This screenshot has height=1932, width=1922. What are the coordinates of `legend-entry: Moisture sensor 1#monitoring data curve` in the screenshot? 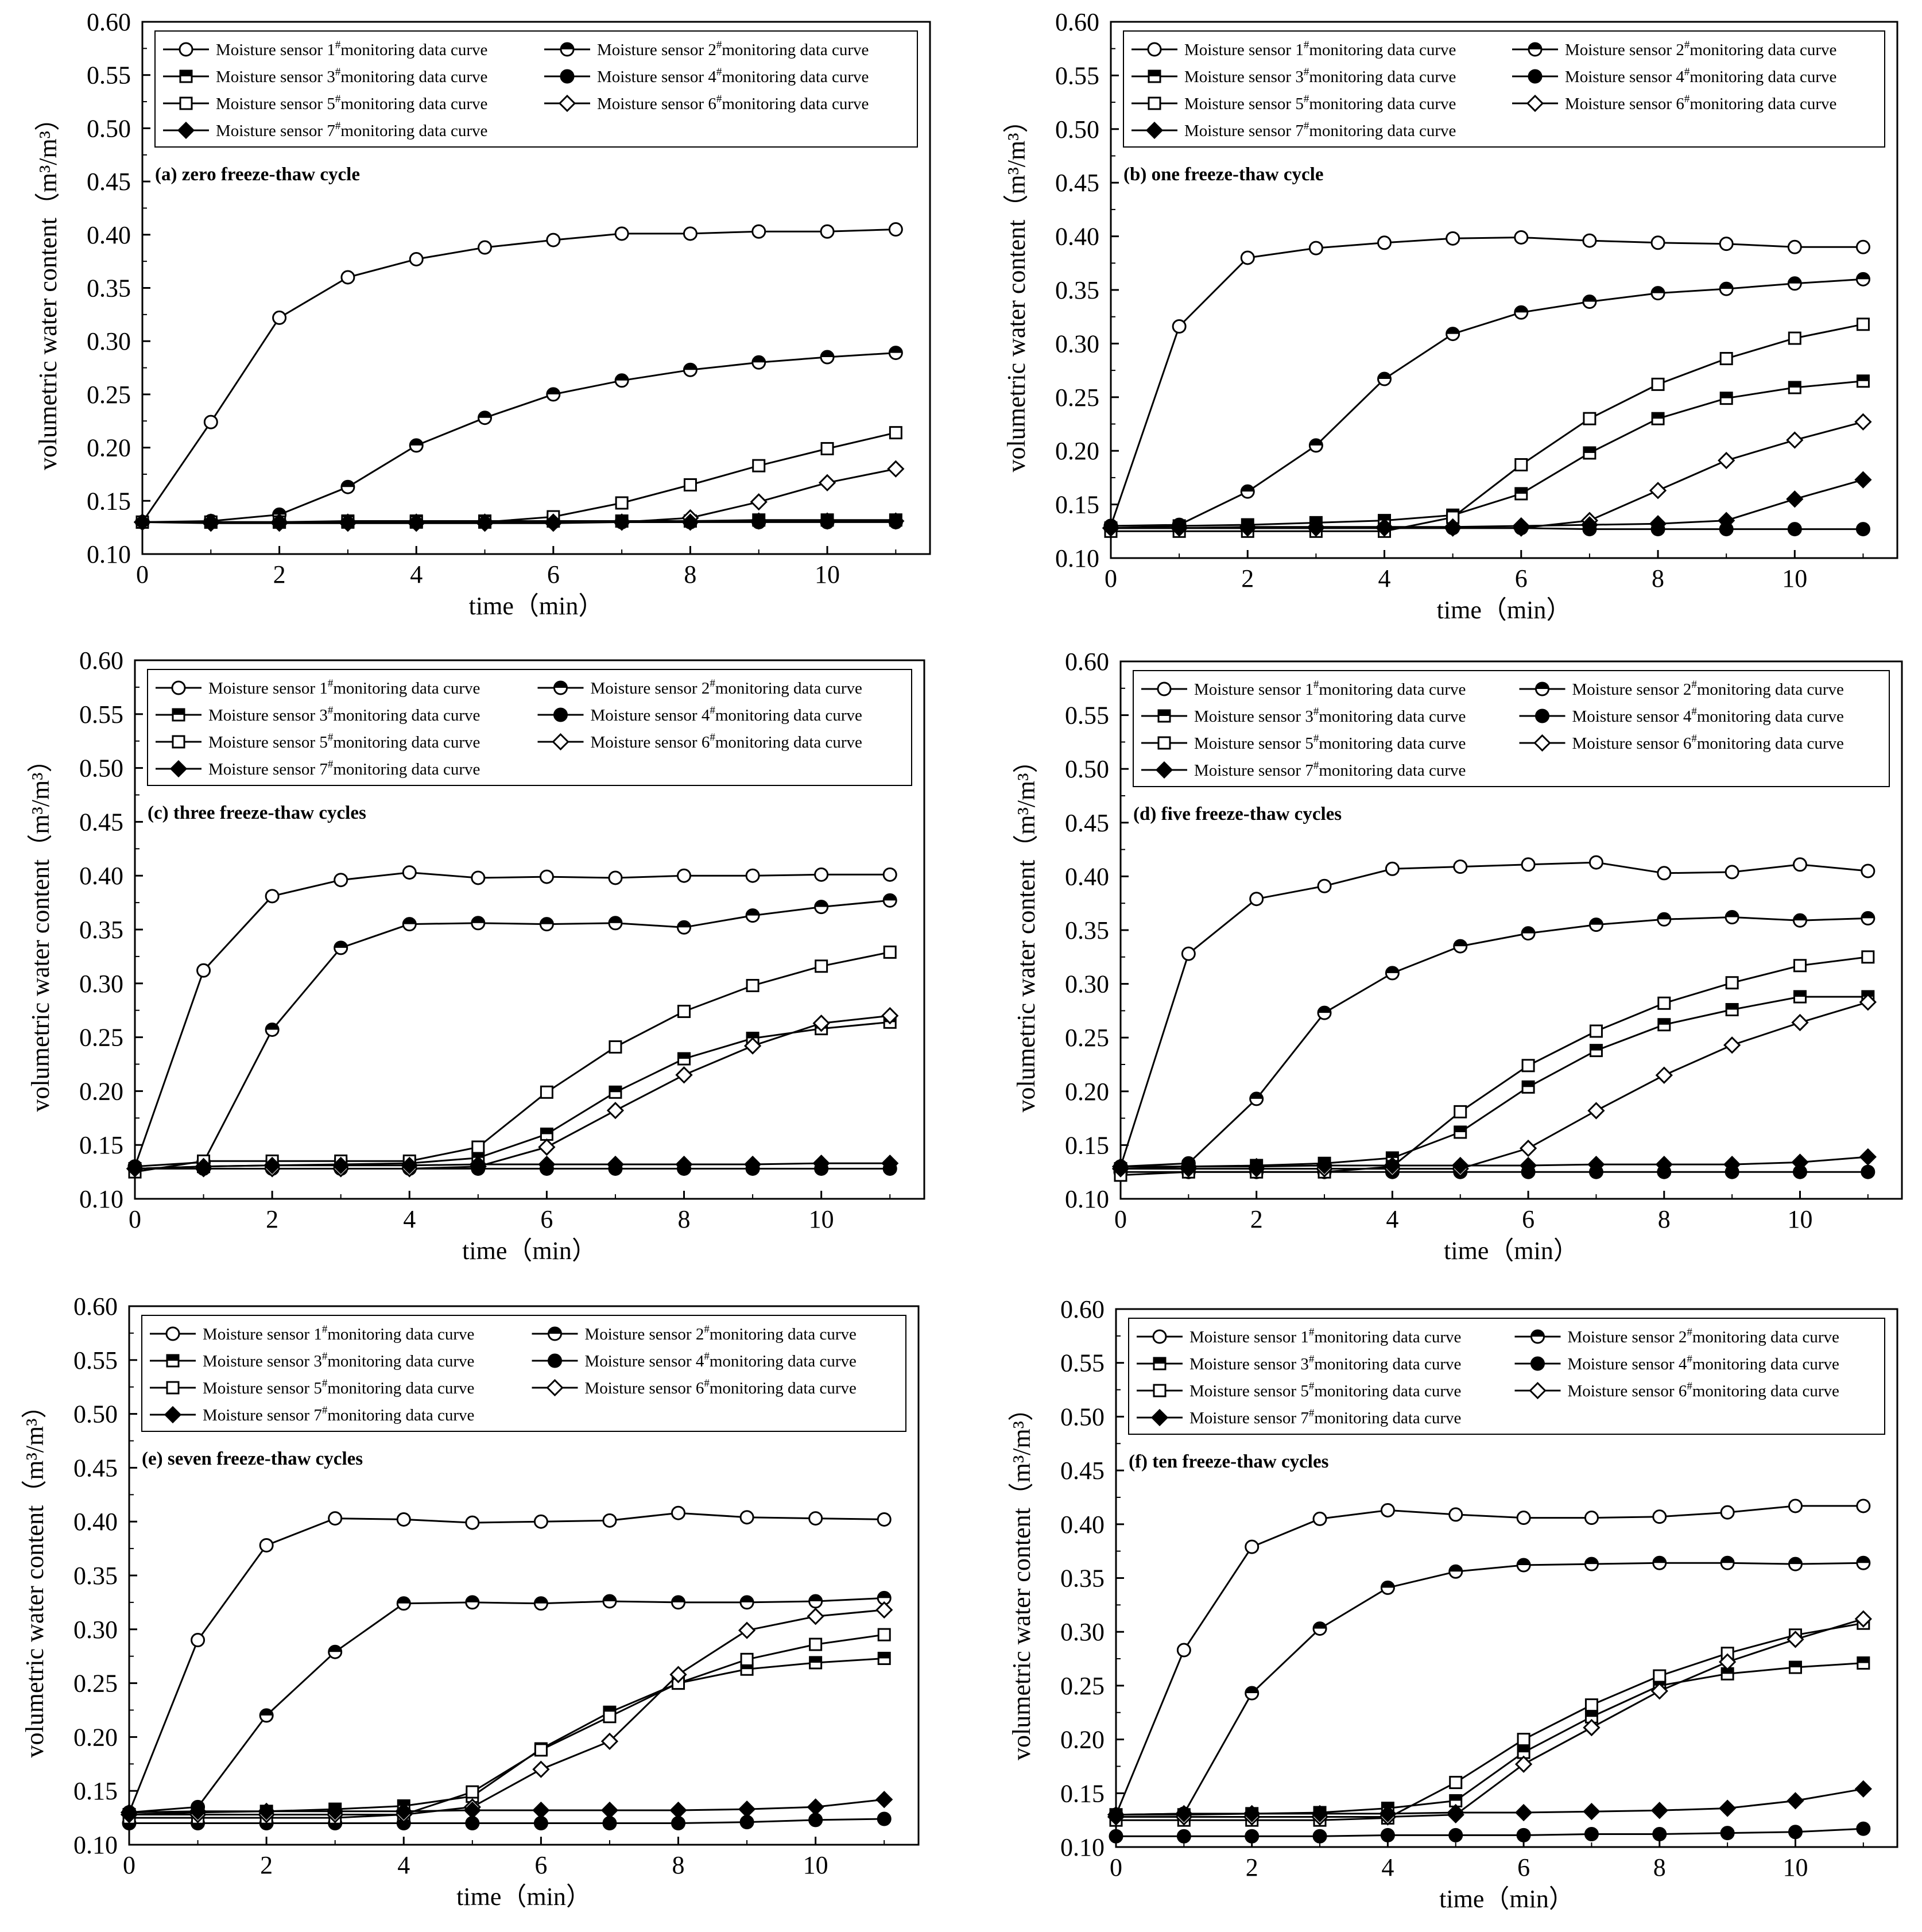 It's located at (338, 1333).